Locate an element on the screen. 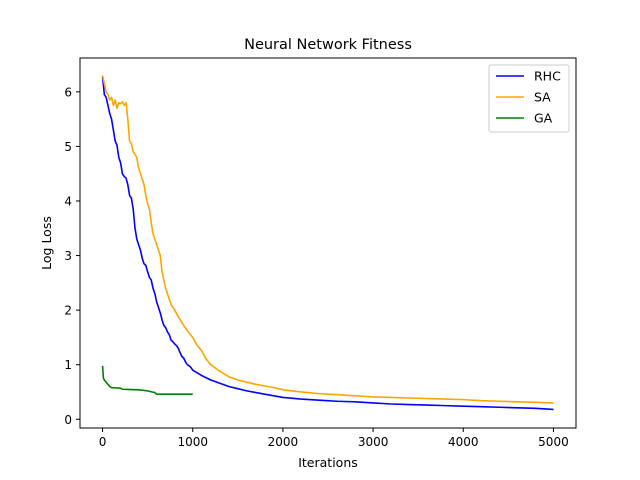  y-axis-label: Log Loss is located at coordinates (46, 243).